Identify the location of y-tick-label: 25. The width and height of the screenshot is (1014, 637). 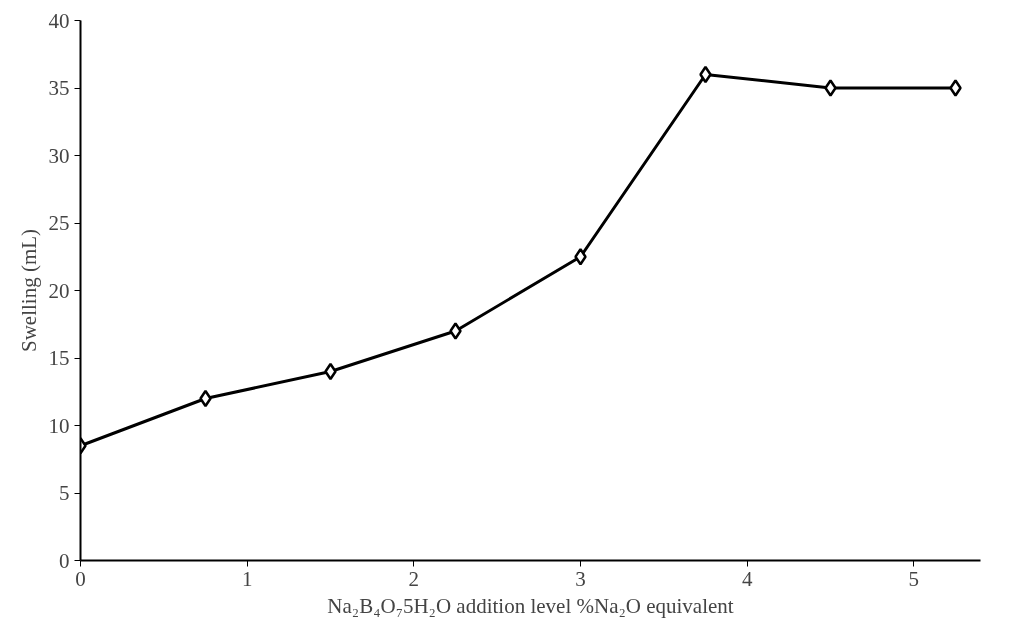
(59, 223).